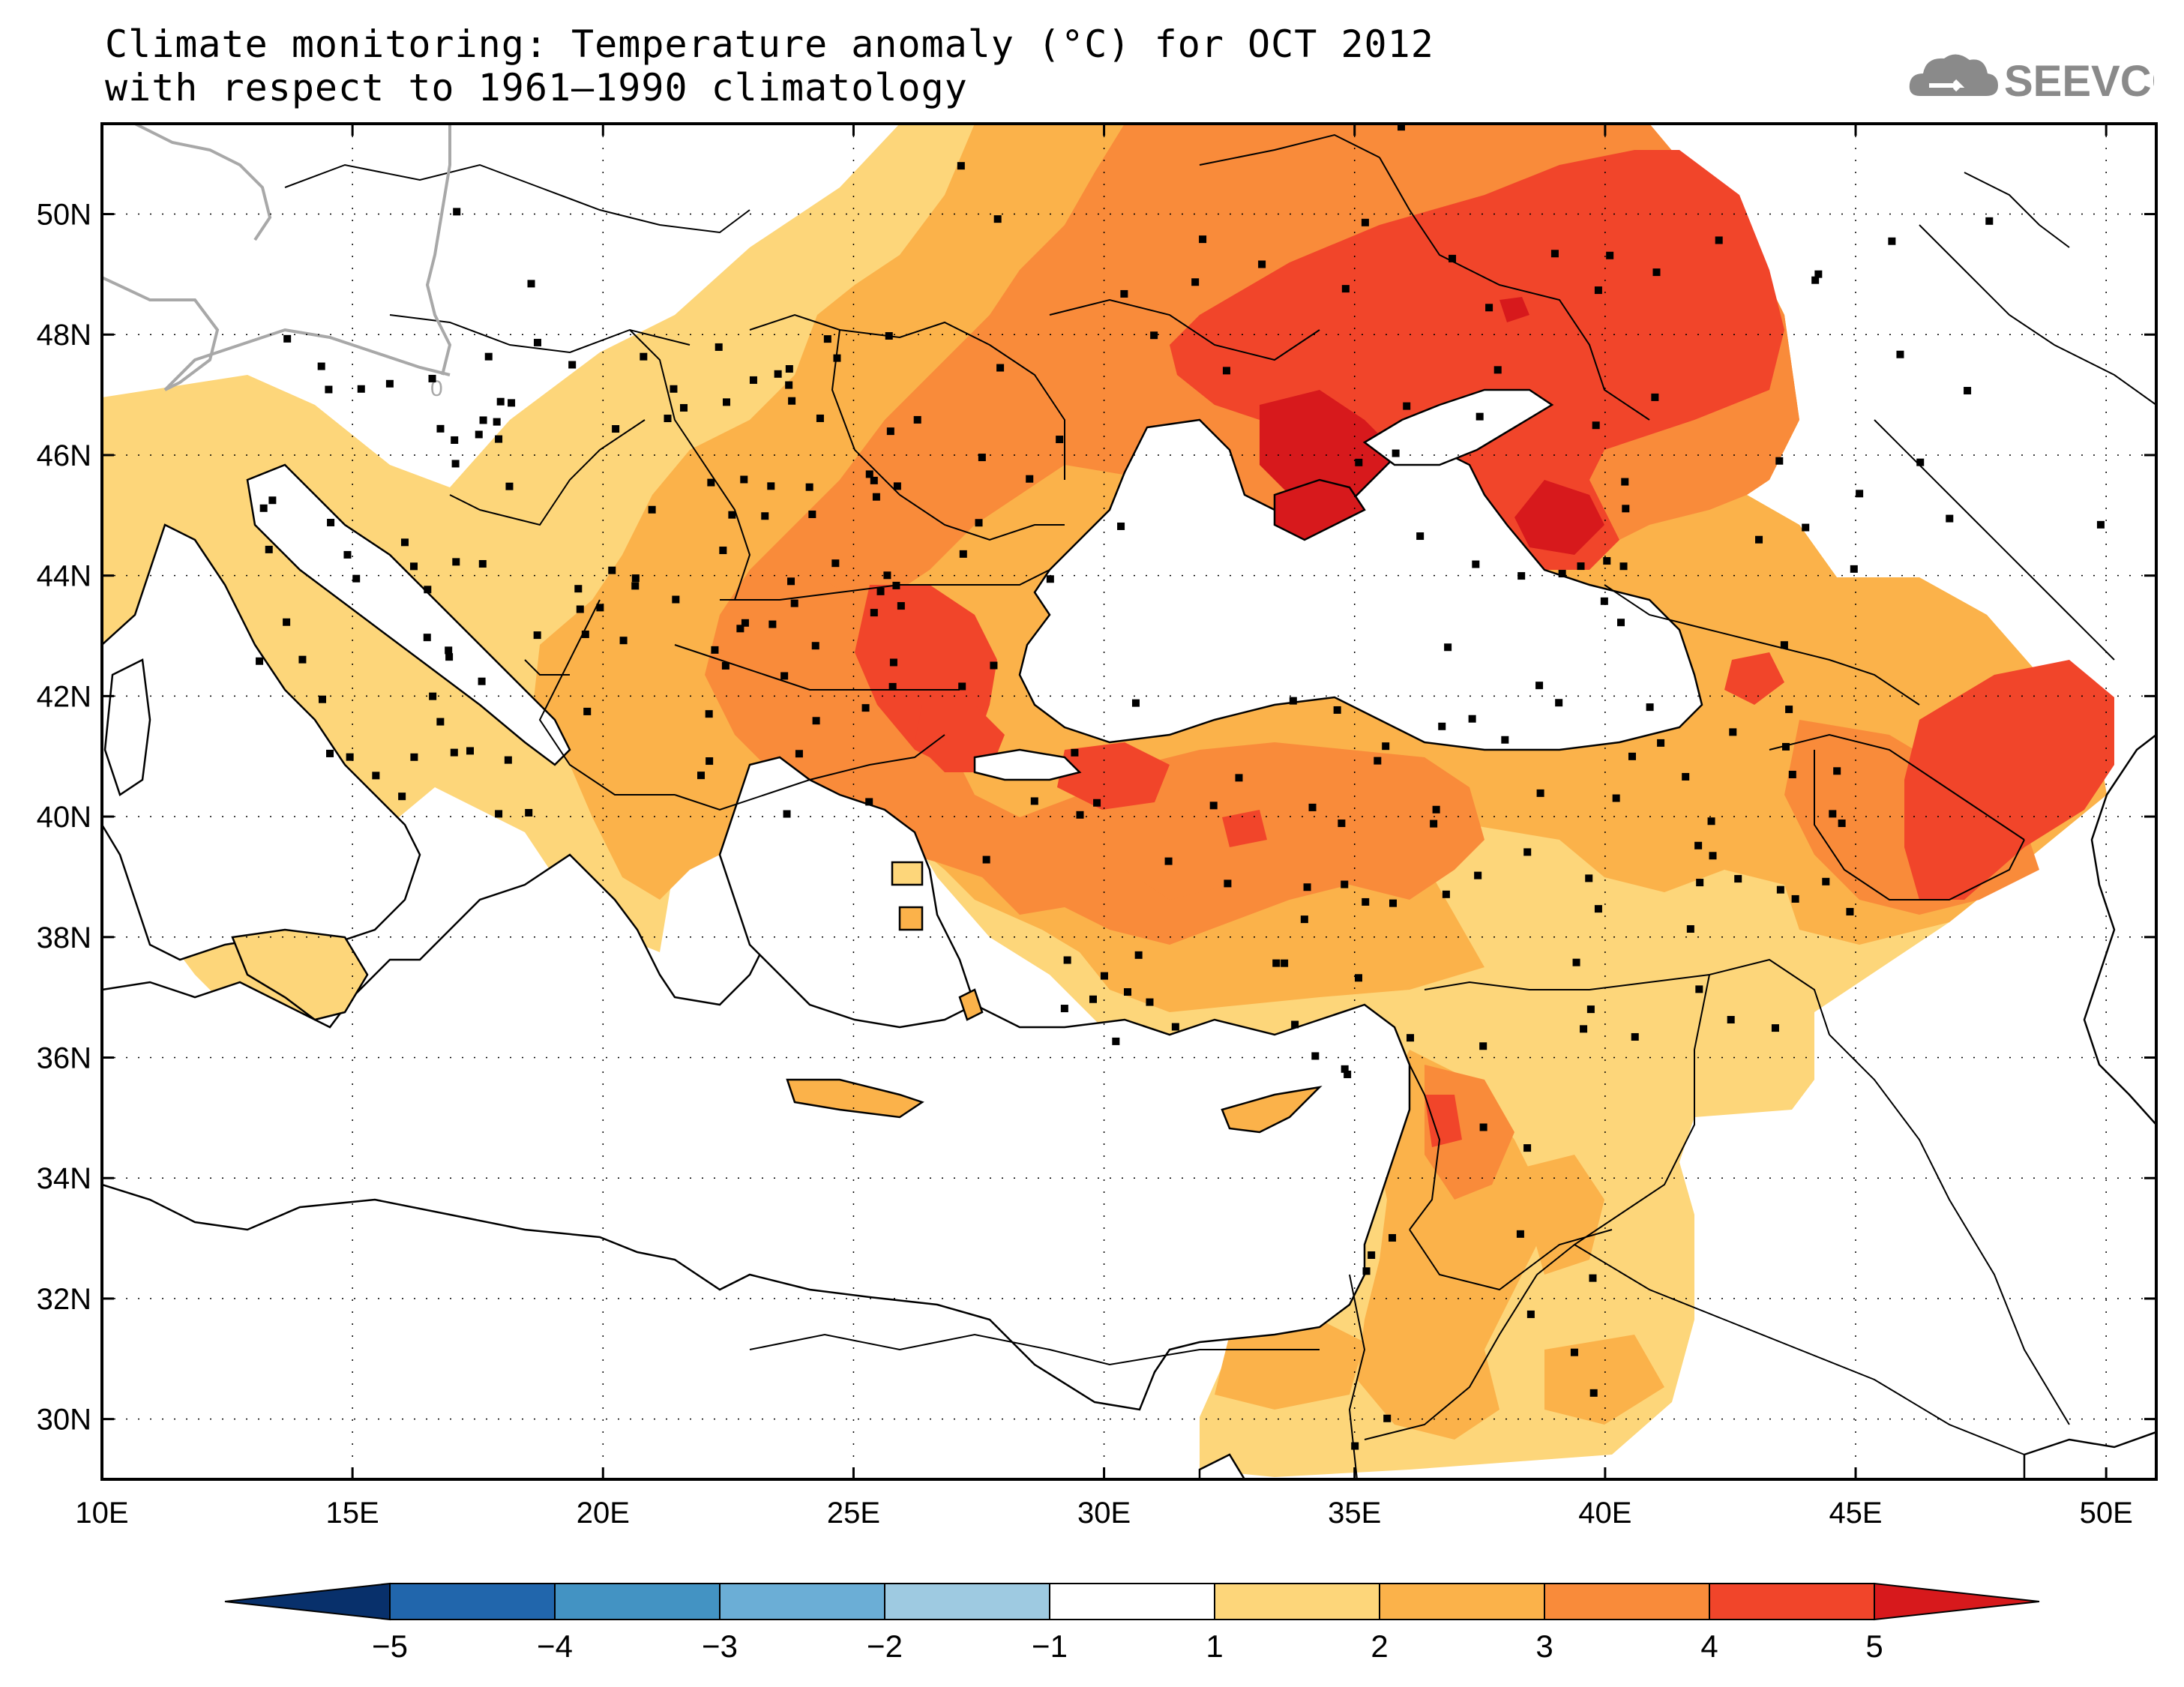 The width and height of the screenshot is (2184, 1687). I want to click on lat-label-44N: 44N, so click(64, 576).